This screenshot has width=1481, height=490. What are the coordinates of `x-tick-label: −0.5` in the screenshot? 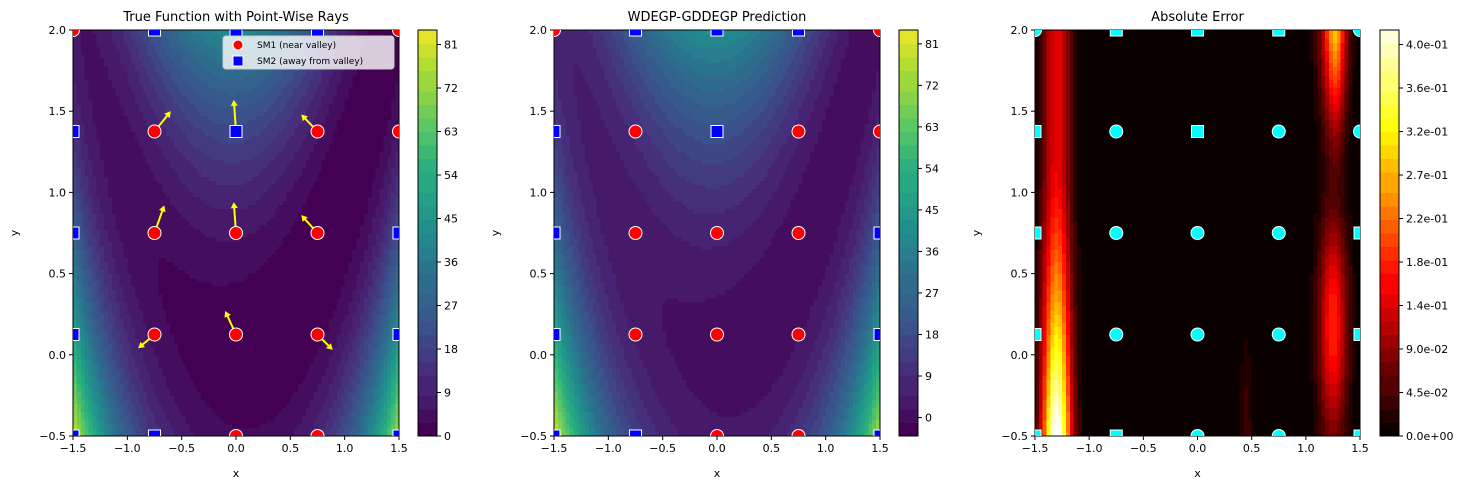 It's located at (1143, 448).